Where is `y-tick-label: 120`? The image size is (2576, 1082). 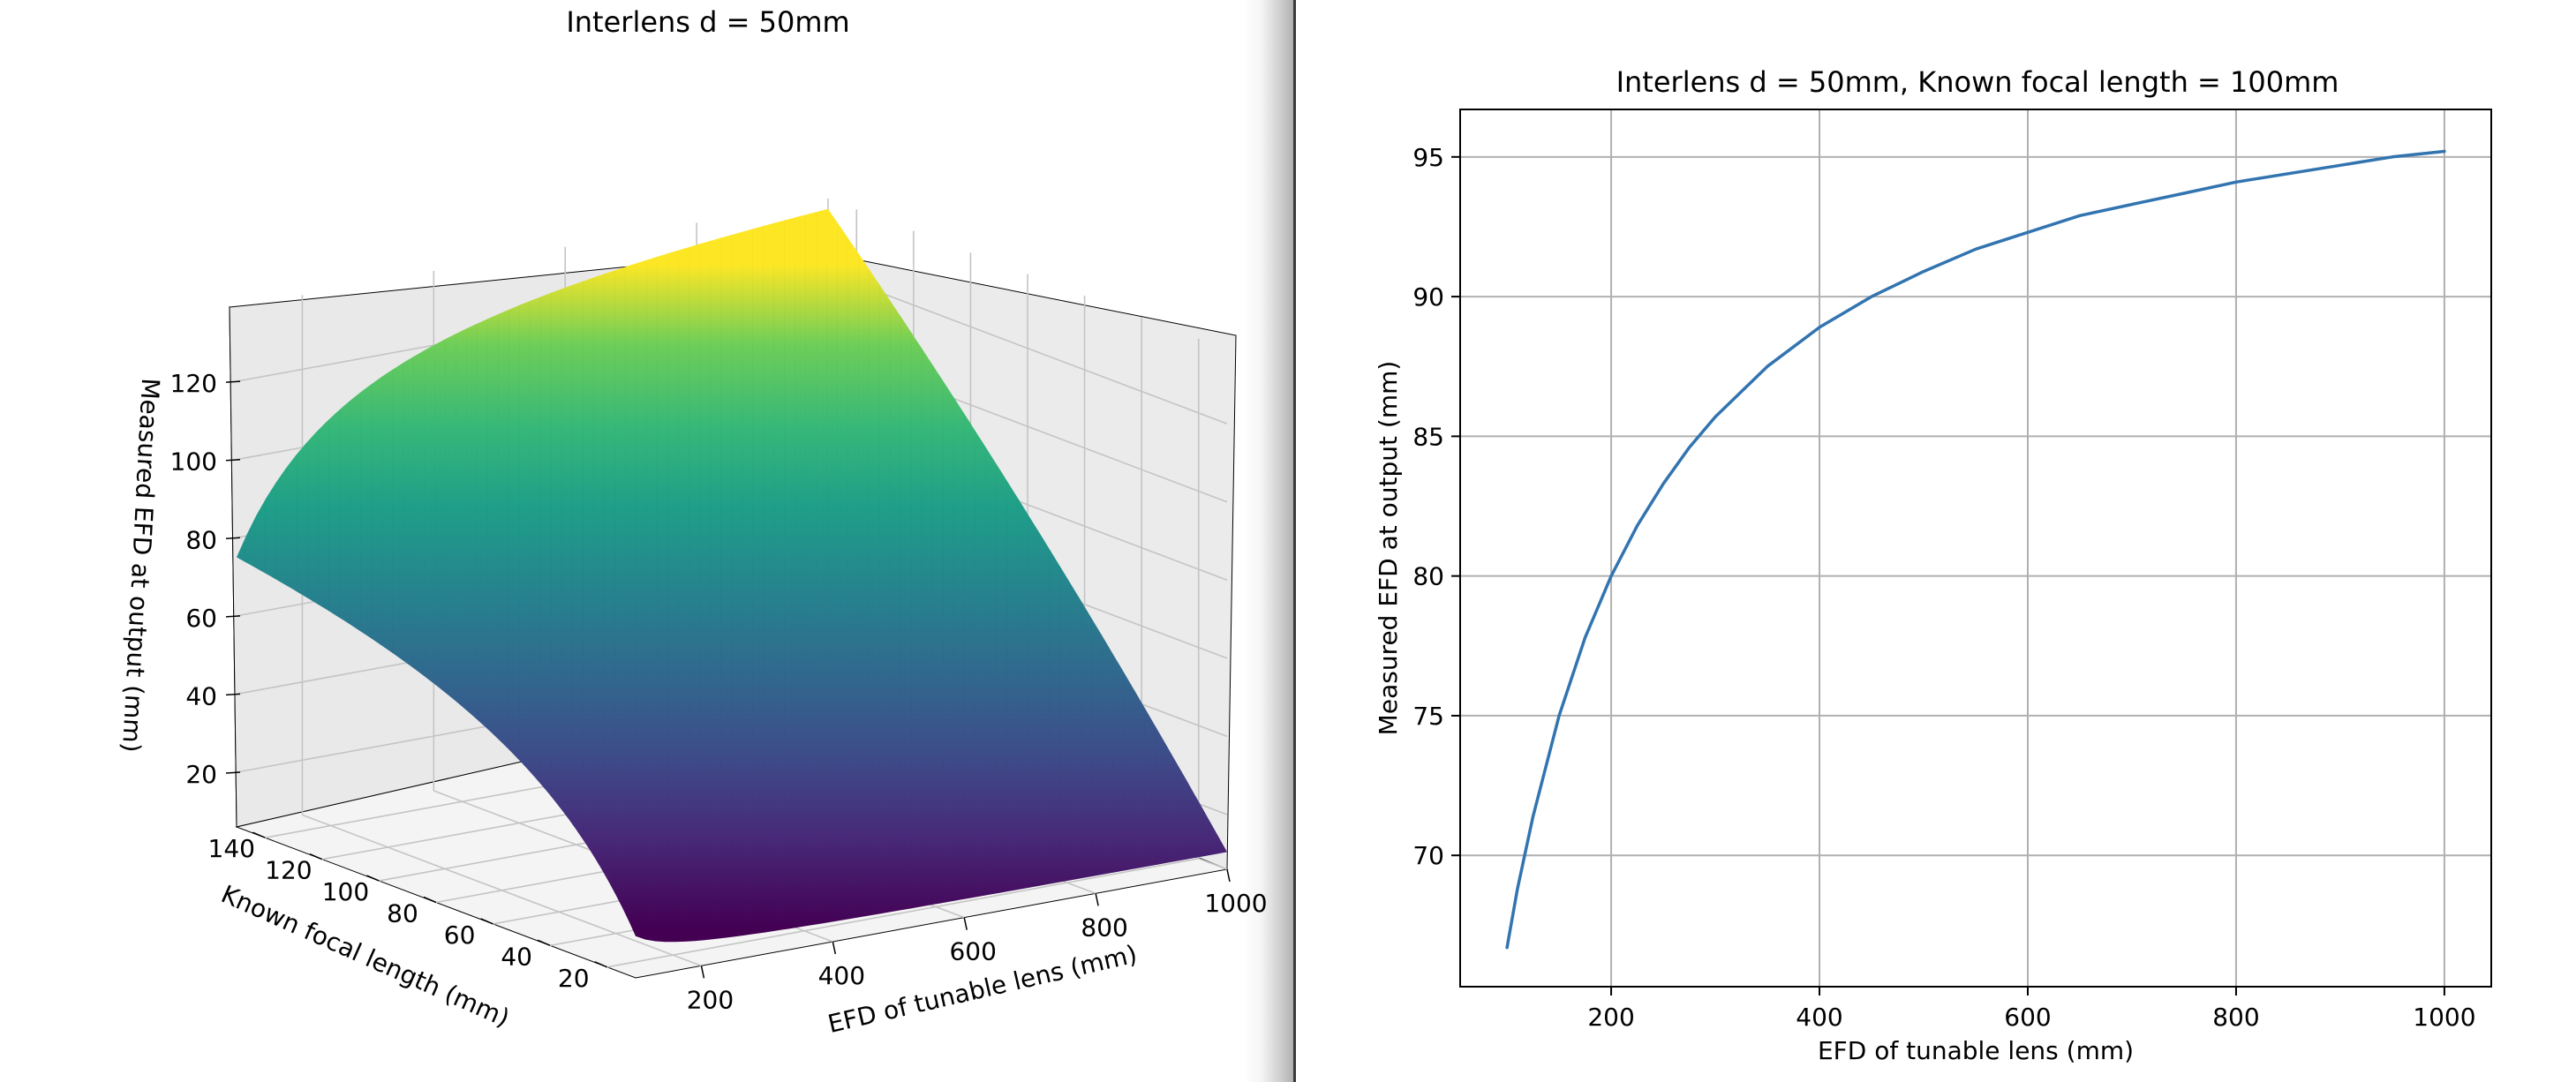
y-tick-label: 120 is located at coordinates (289, 870).